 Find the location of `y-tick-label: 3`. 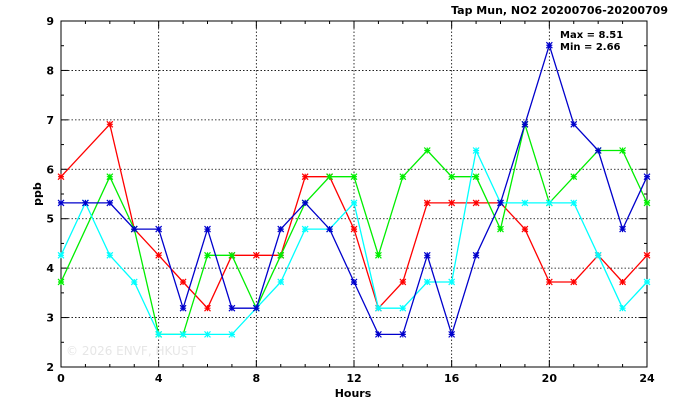

y-tick-label: 3 is located at coordinates (50, 318).